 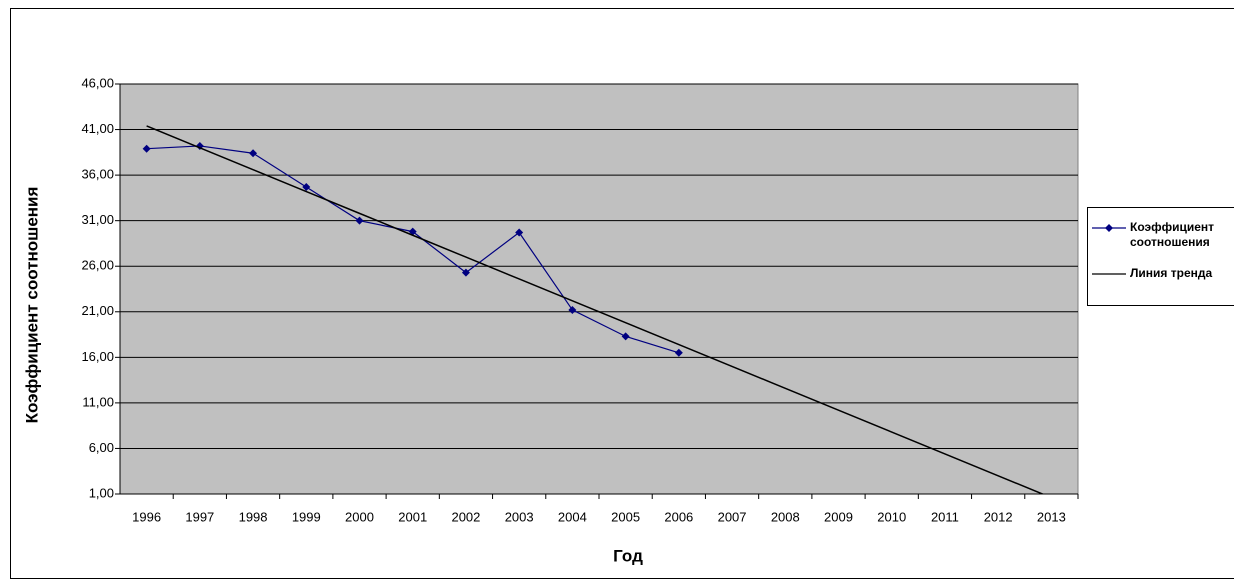 I want to click on x-tick-label: 2010, so click(x=891, y=516).